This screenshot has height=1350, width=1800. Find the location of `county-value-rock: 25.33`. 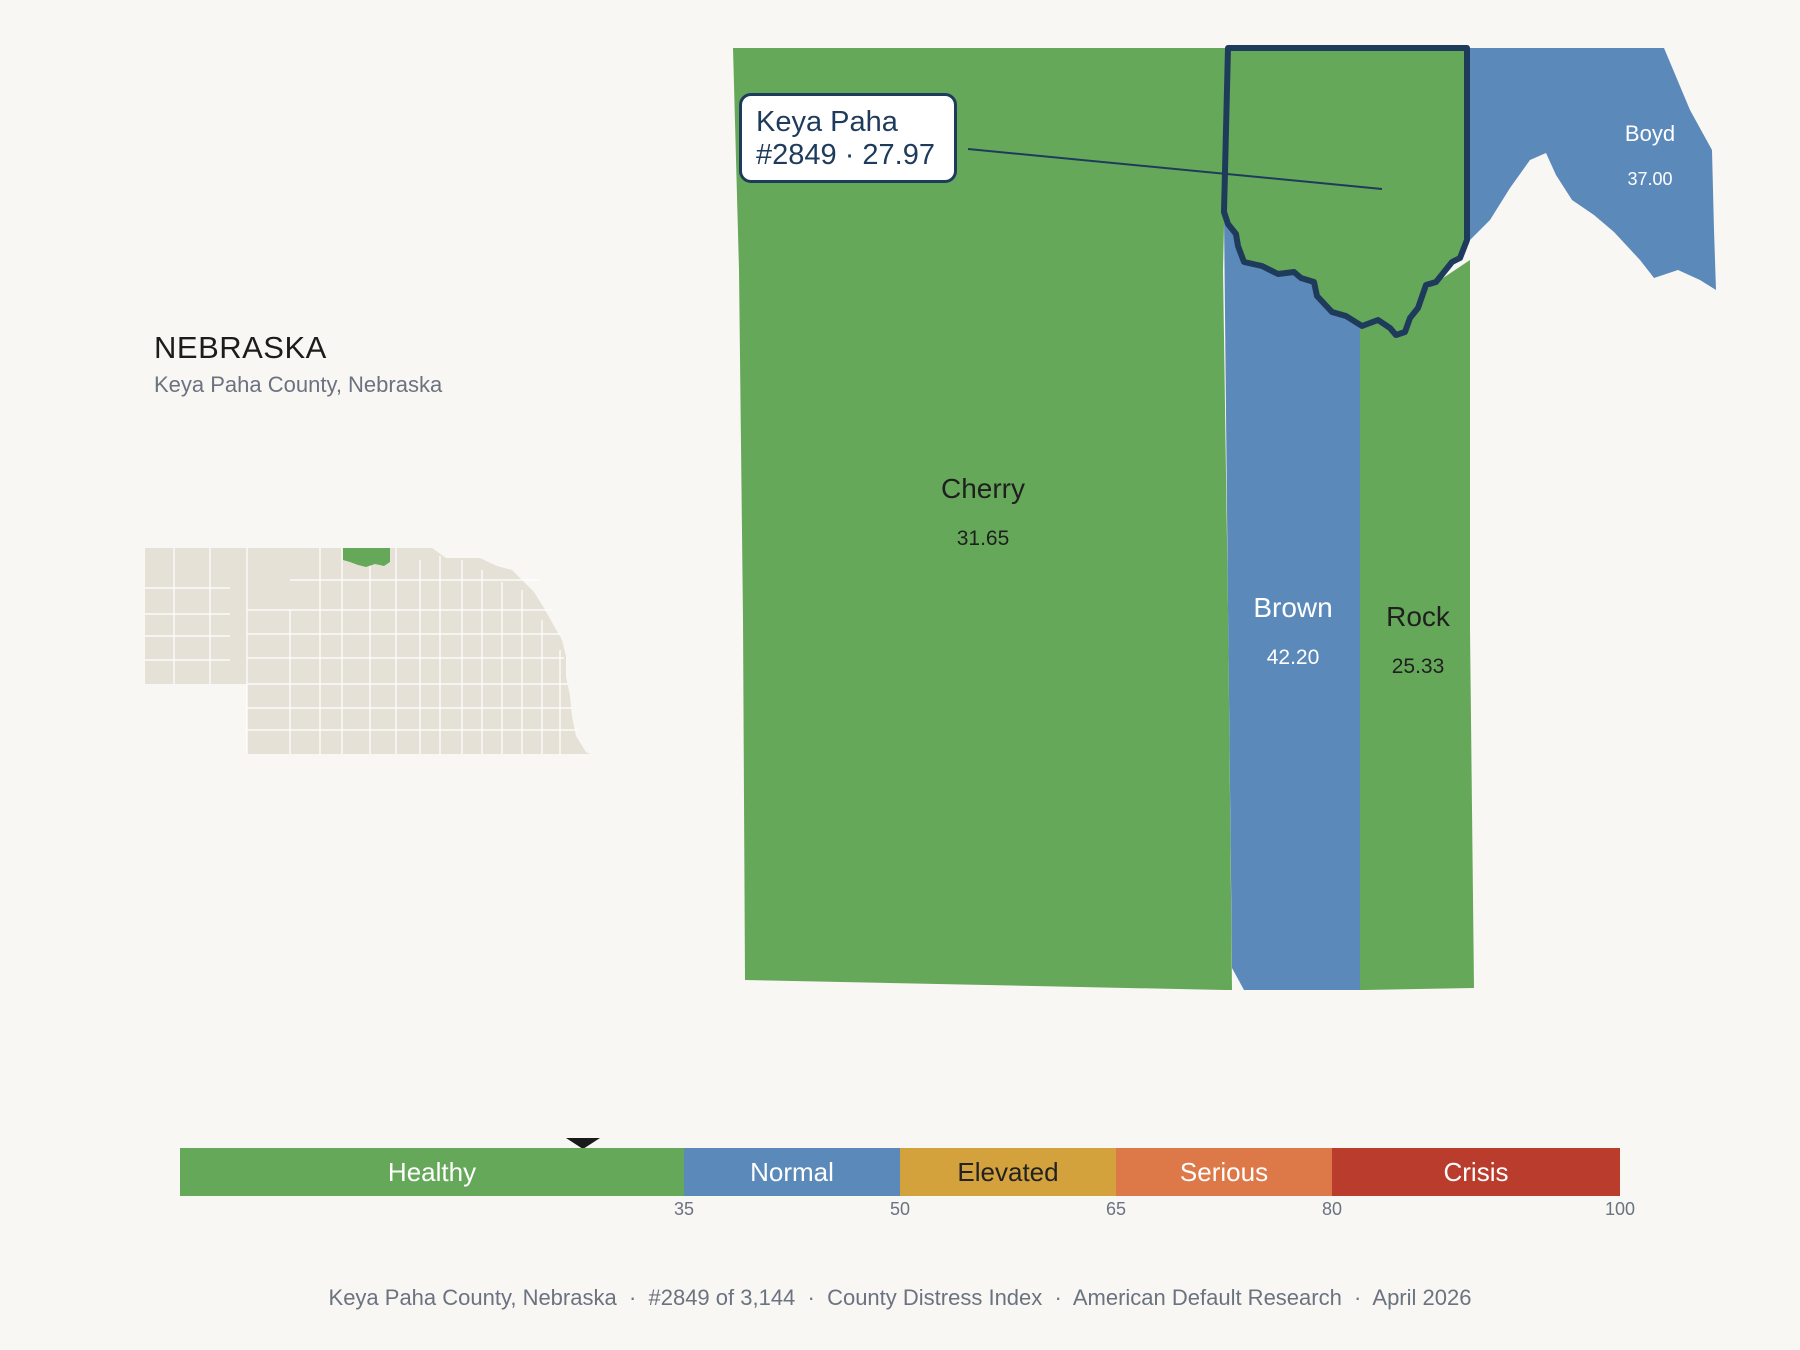

county-value-rock: 25.33 is located at coordinates (1418, 666).